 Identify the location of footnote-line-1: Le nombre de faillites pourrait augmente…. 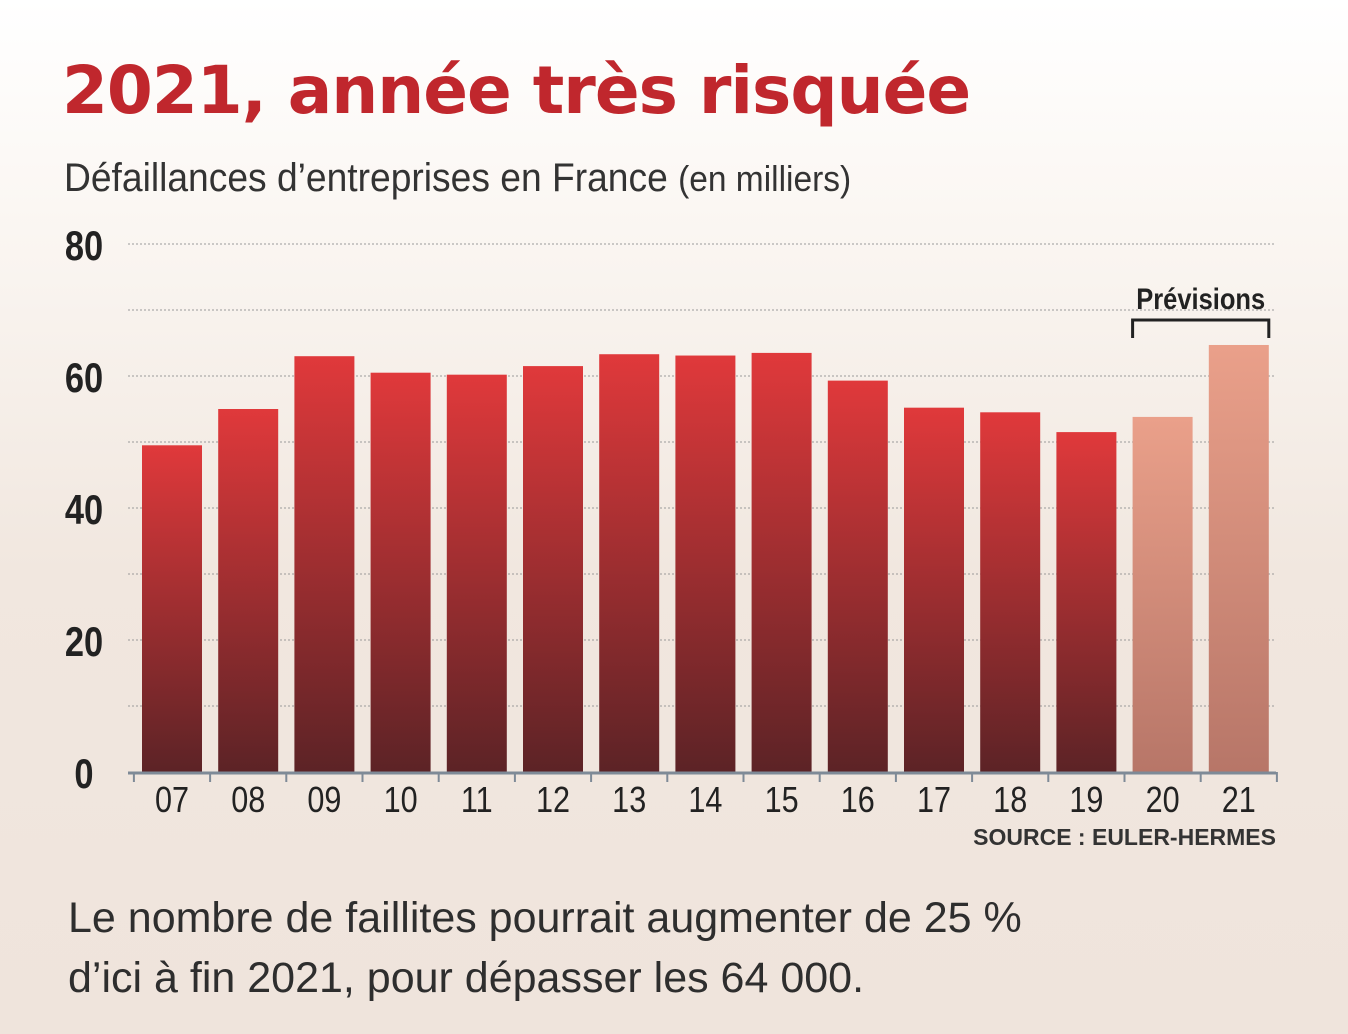
(545, 918).